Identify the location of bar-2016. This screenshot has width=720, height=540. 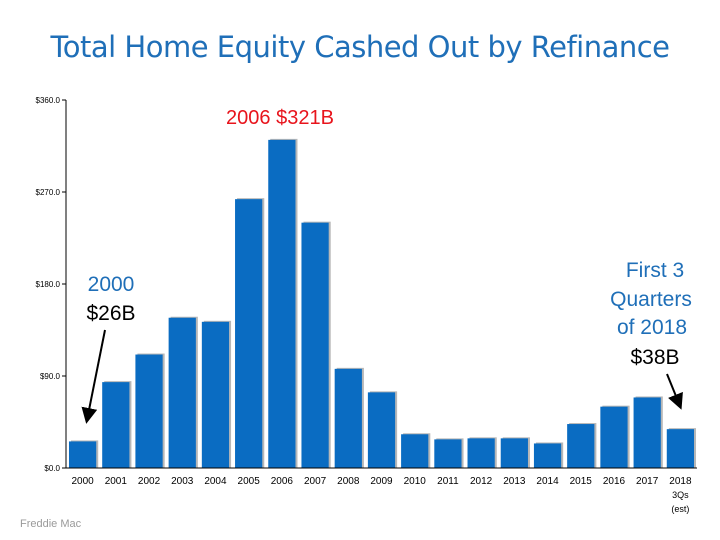
(614, 437).